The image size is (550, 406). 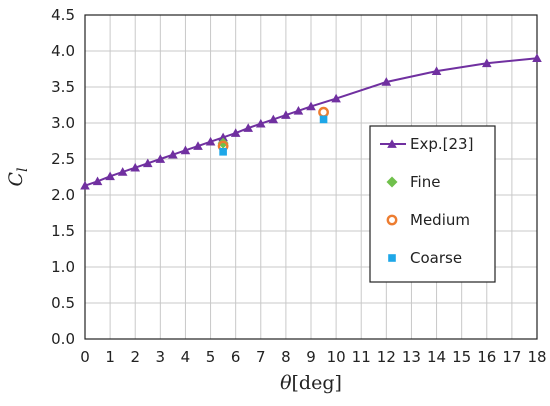 What do you see at coordinates (85, 357) in the screenshot?
I see `x-tick-label: 0` at bounding box center [85, 357].